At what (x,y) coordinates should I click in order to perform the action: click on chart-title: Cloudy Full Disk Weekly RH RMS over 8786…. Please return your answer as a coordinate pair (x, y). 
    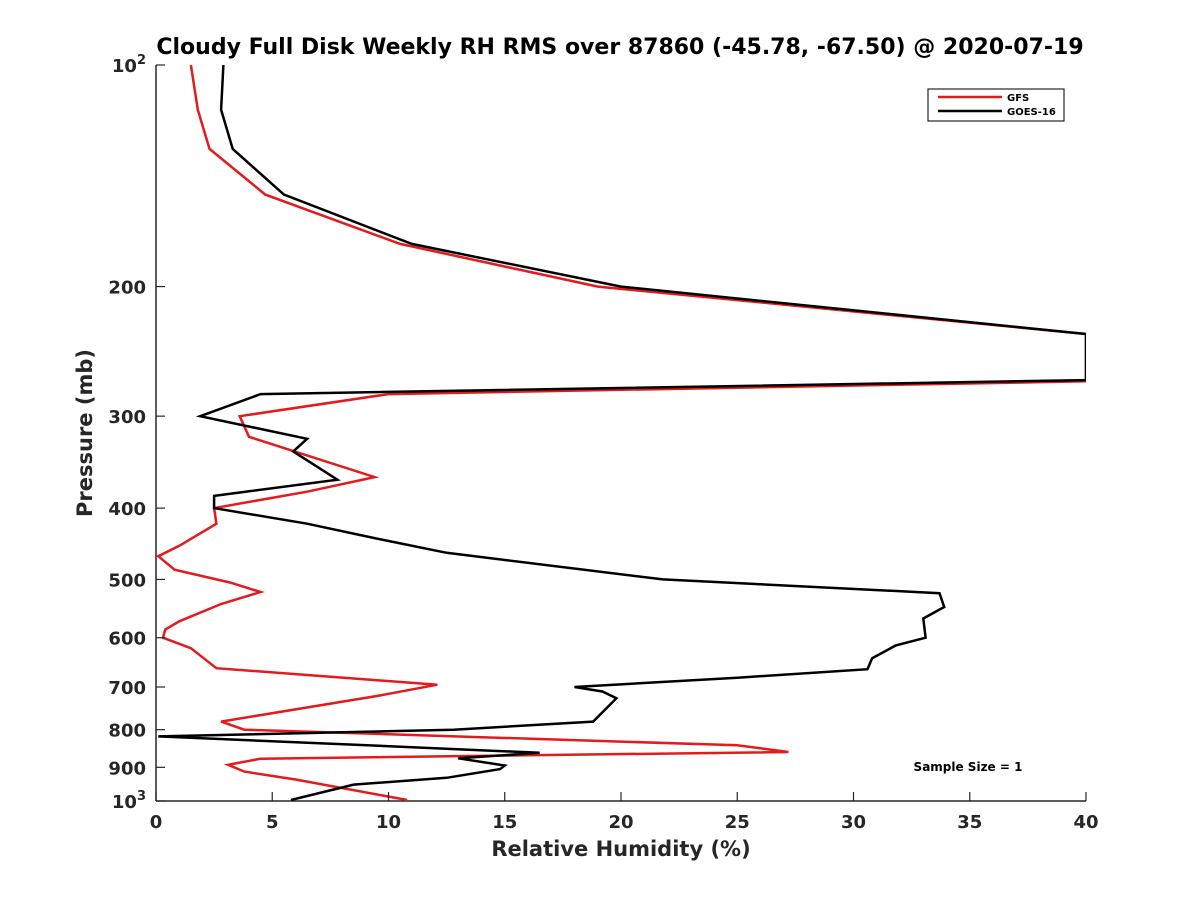
    Looking at the image, I should click on (619, 47).